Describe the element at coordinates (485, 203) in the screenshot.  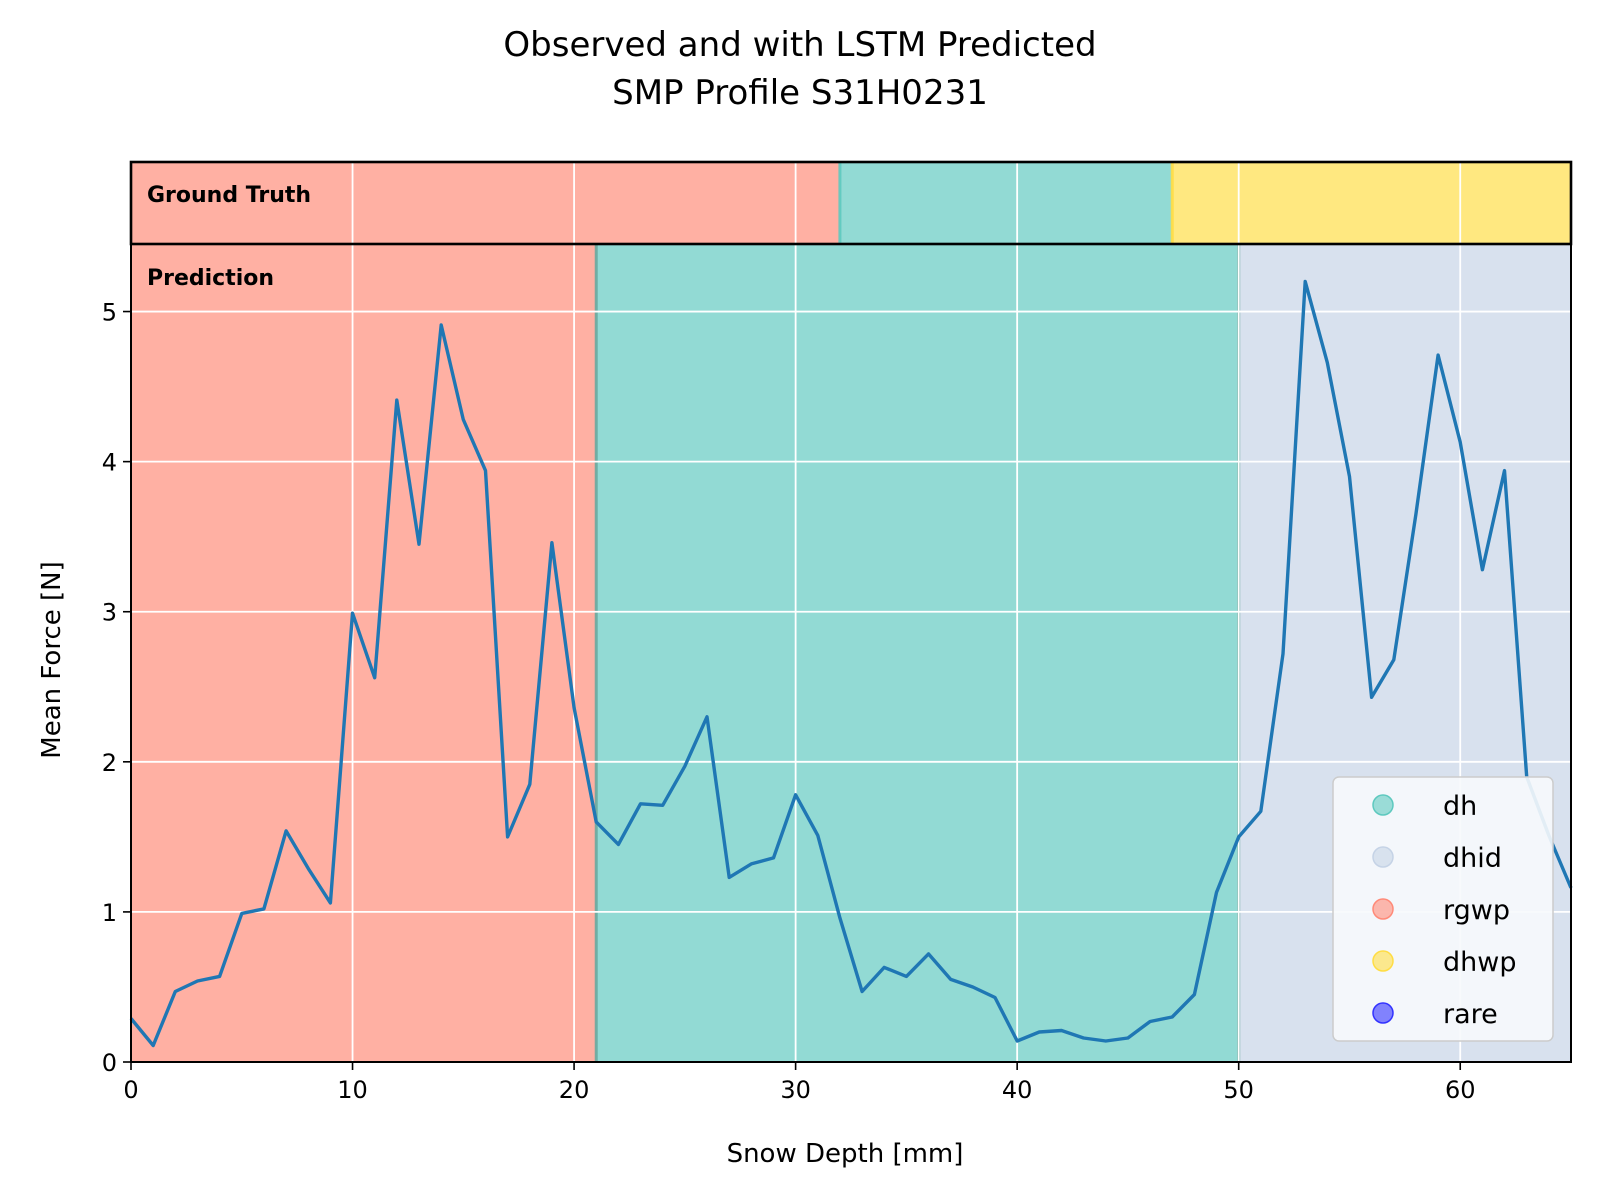
I see `ground-truth-segment-rgwp` at that location.